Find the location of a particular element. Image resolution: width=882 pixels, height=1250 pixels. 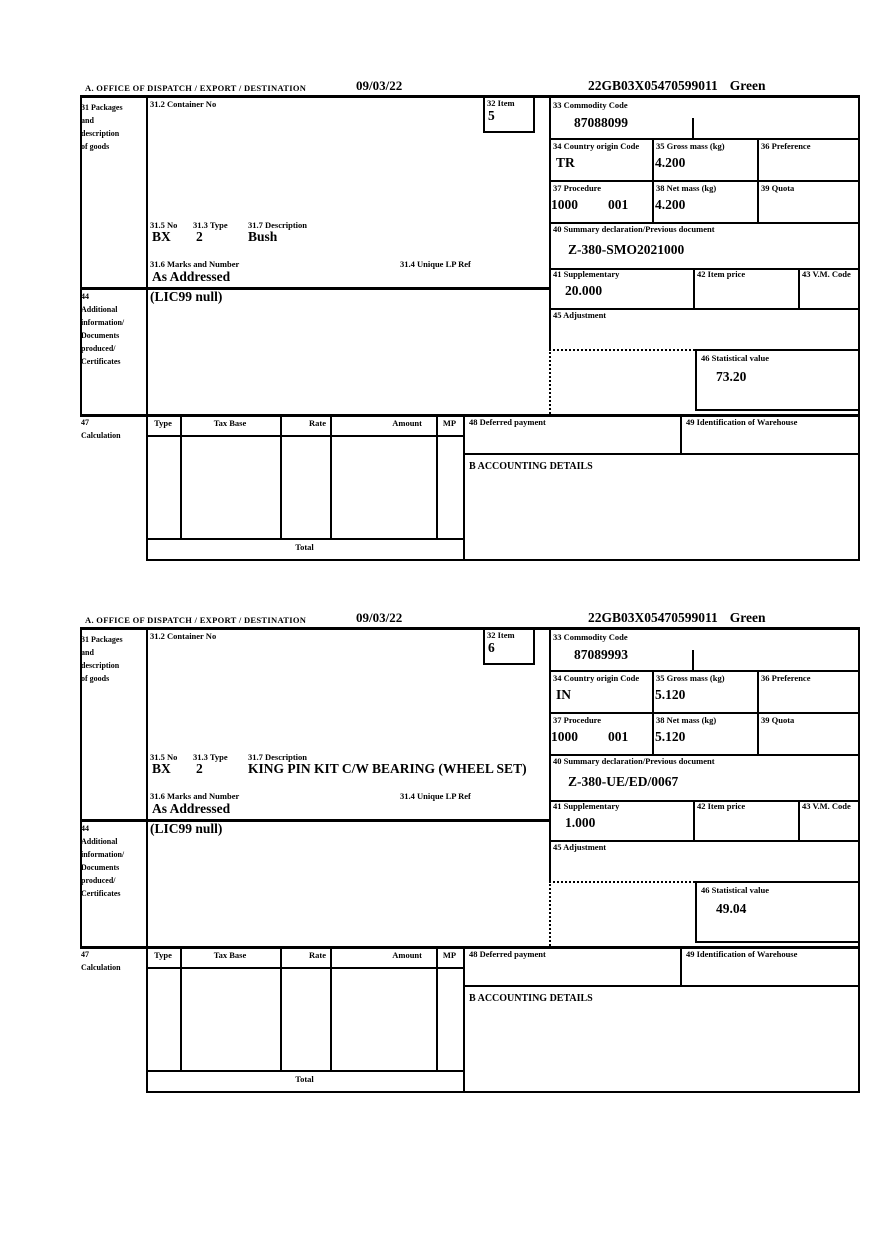

vm-code-label: 43 V.M. Code is located at coordinates (826, 806).